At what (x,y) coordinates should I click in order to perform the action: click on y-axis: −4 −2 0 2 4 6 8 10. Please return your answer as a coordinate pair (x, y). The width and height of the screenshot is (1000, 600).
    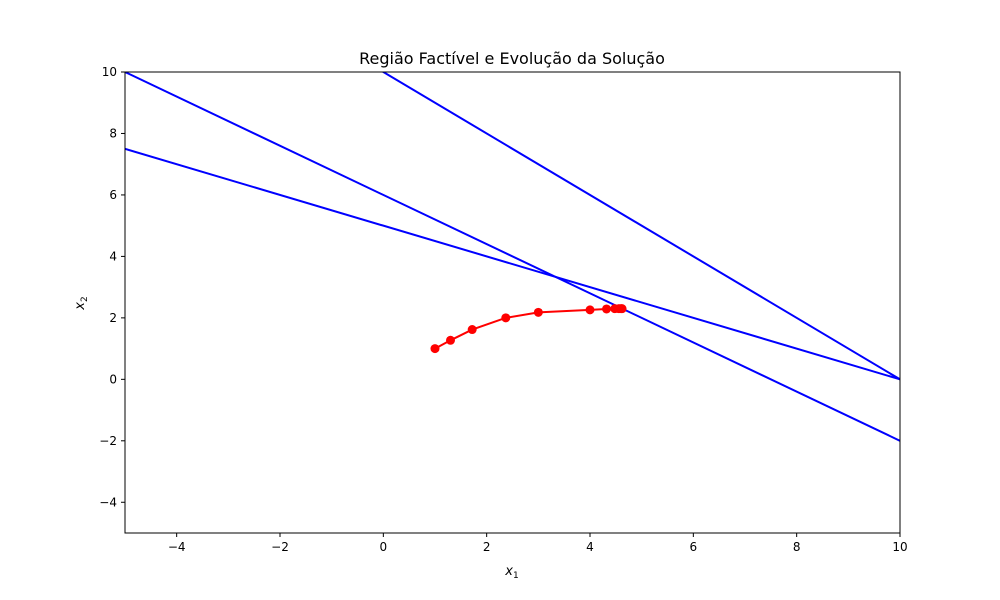
    Looking at the image, I should click on (112, 287).